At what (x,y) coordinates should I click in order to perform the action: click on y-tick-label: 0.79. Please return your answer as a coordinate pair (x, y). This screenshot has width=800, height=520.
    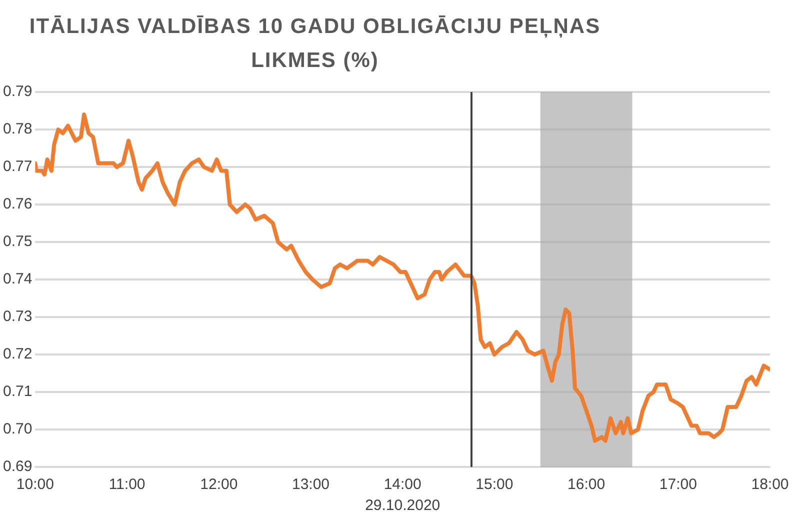
    Looking at the image, I should click on (17, 91).